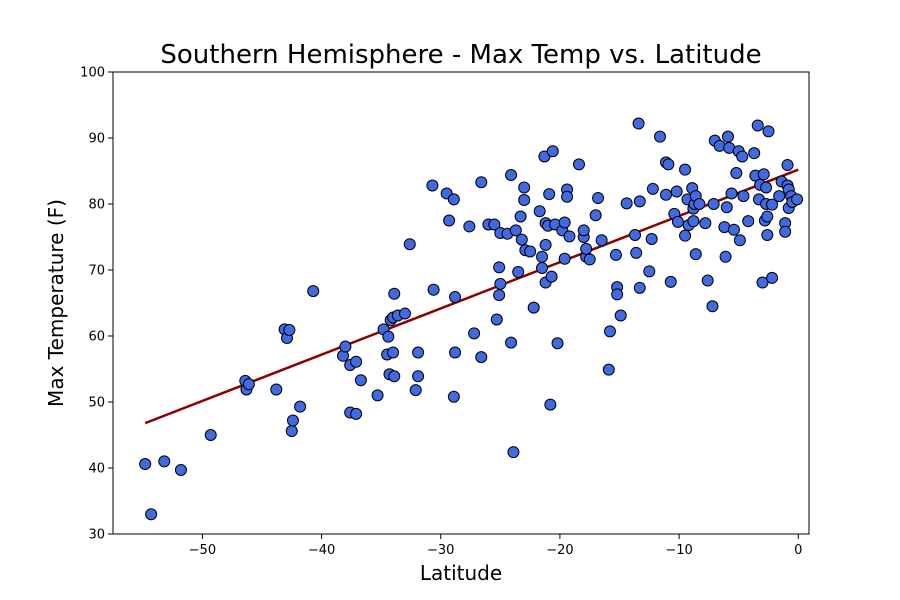  Describe the element at coordinates (96, 205) in the screenshot. I see `y-tick-label: 80` at that location.